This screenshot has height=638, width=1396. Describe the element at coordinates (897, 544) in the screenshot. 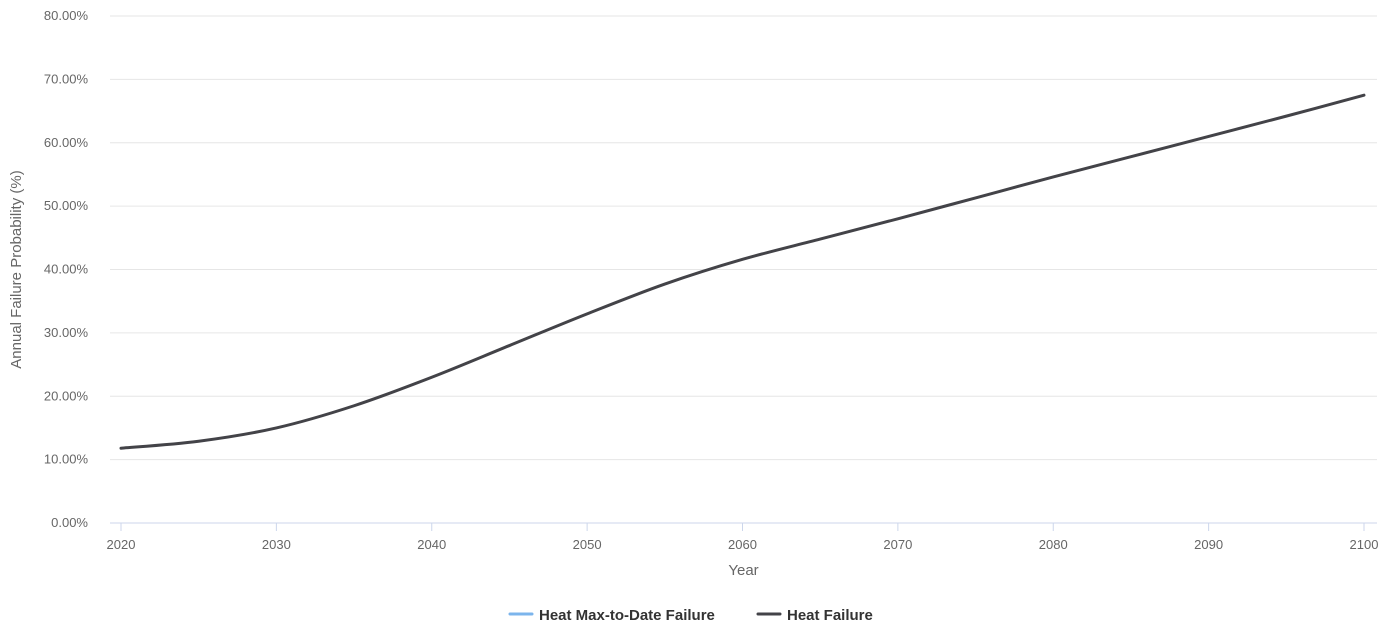

I see `x-tick-label: 2070` at that location.